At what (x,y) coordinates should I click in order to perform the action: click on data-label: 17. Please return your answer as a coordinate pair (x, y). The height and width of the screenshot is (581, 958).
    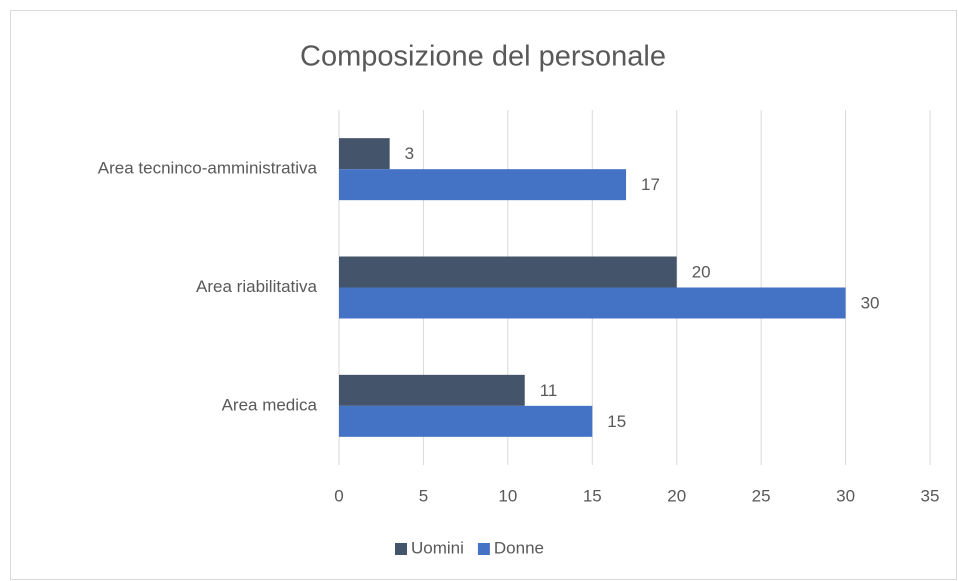
    Looking at the image, I should click on (650, 184).